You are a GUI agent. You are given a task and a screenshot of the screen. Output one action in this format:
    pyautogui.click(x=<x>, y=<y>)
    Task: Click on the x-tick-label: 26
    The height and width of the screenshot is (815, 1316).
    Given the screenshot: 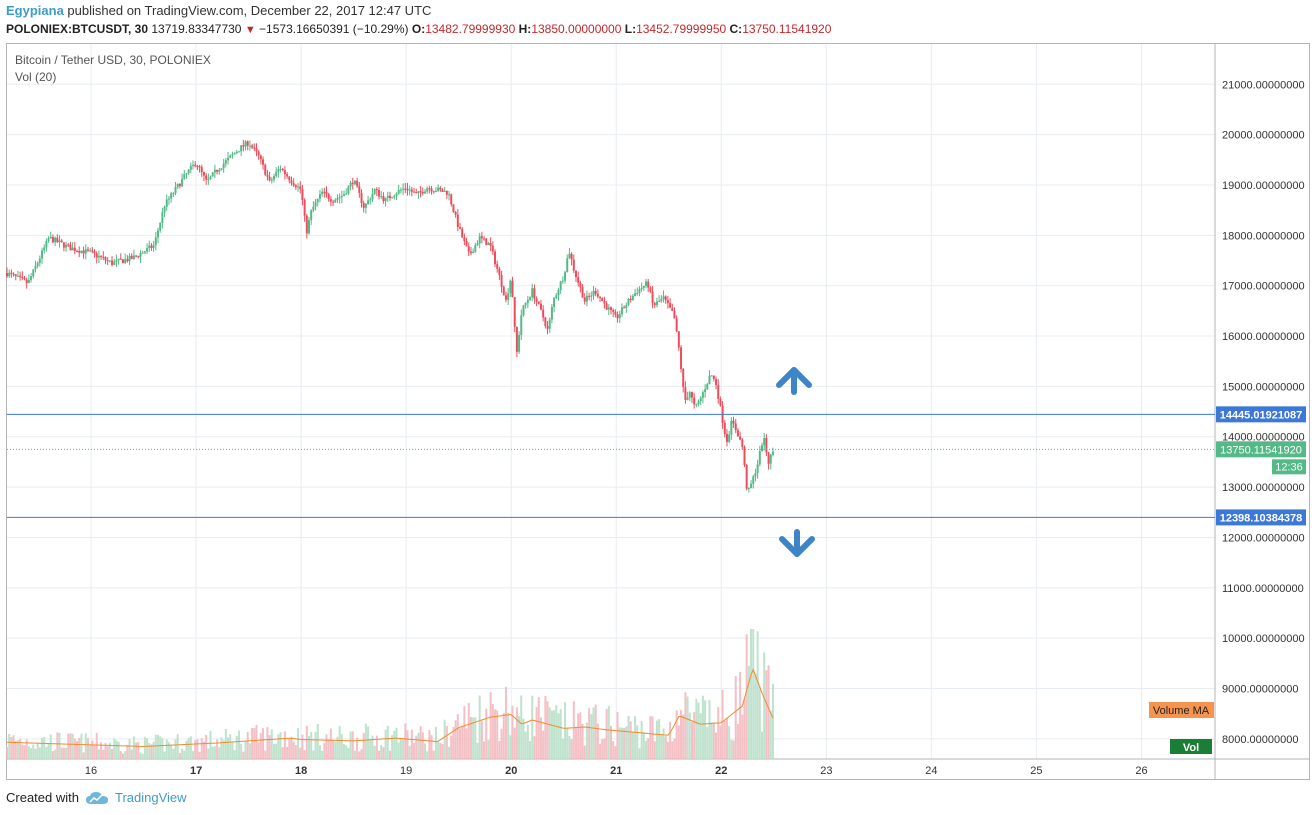 What is the action you would take?
    pyautogui.click(x=1141, y=771)
    